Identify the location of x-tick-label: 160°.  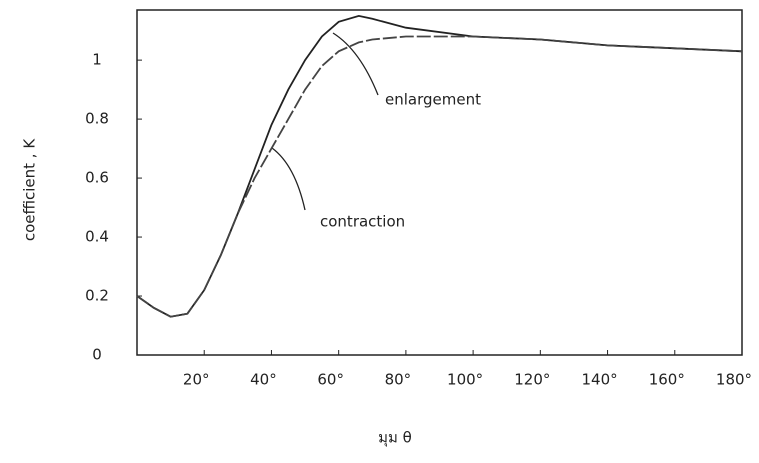
(667, 380).